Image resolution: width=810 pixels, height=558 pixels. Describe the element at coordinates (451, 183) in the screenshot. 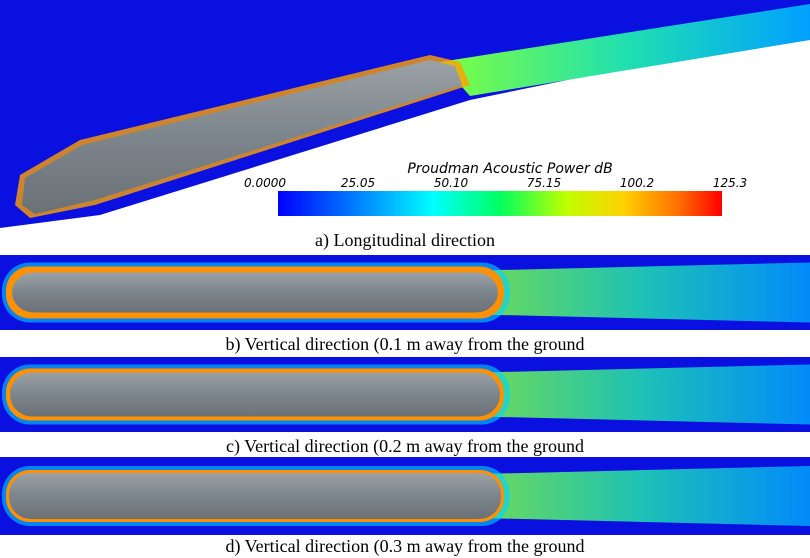

I see `colorbar-tick-label: 50.10` at that location.